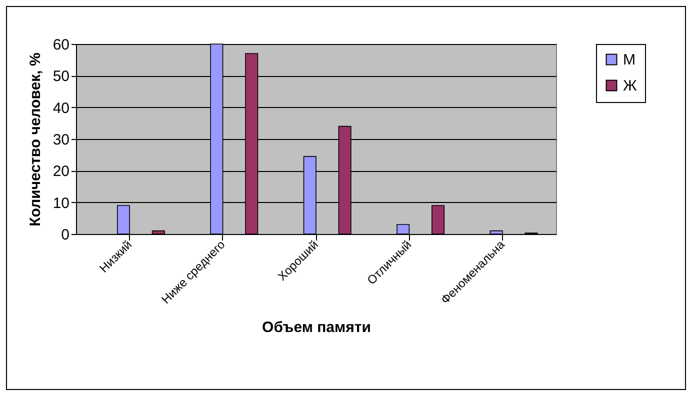 The height and width of the screenshot is (398, 694). Describe the element at coordinates (61, 108) in the screenshot. I see `y-tick-label: 40` at that location.